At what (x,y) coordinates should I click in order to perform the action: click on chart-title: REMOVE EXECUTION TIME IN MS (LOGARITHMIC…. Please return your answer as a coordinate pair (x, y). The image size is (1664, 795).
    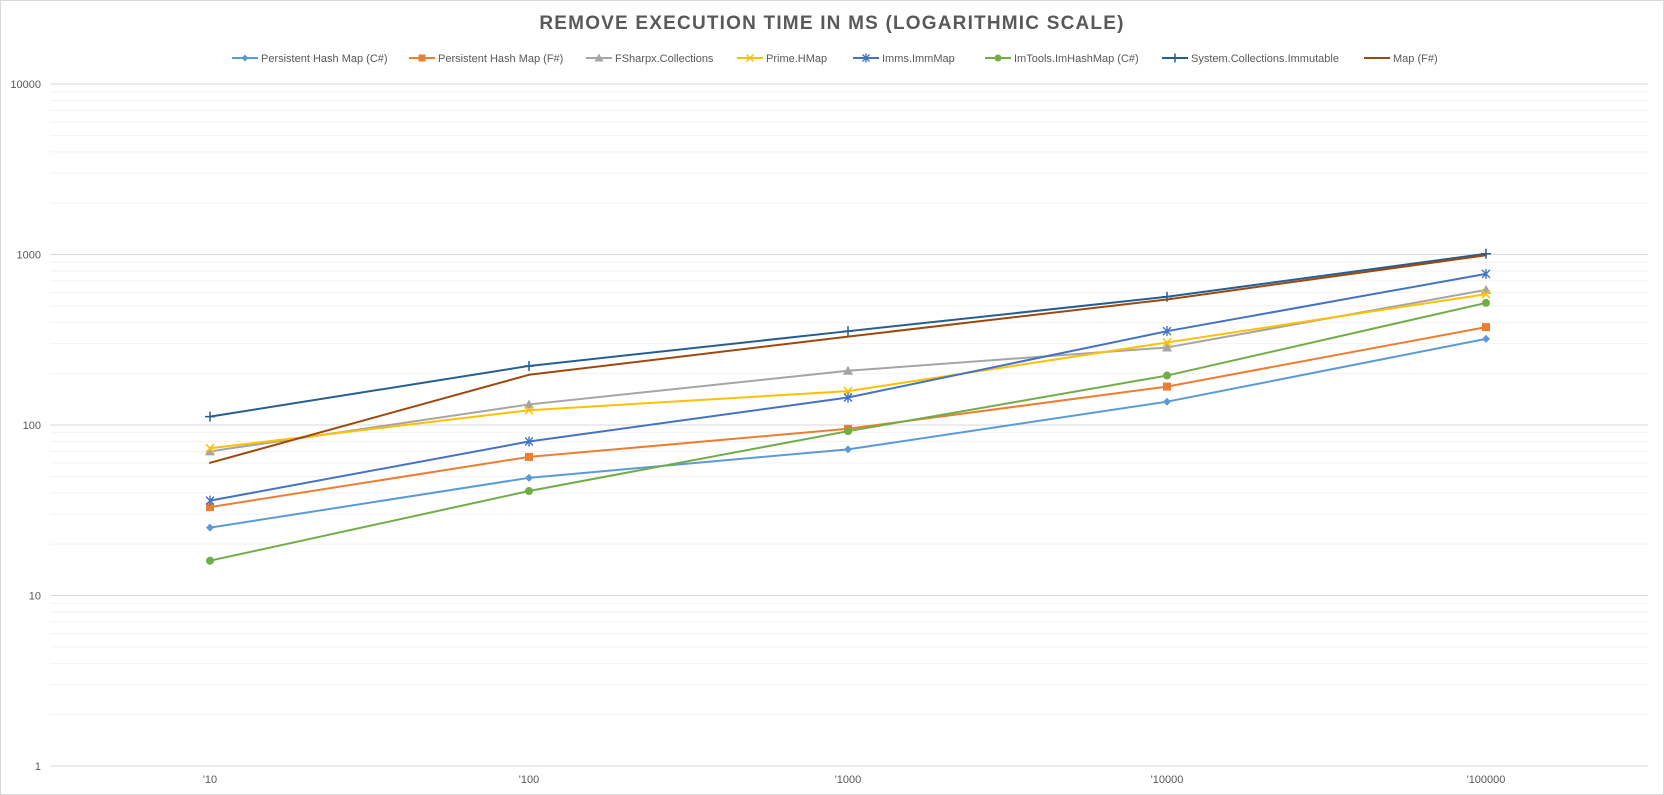
    Looking at the image, I should click on (832, 23).